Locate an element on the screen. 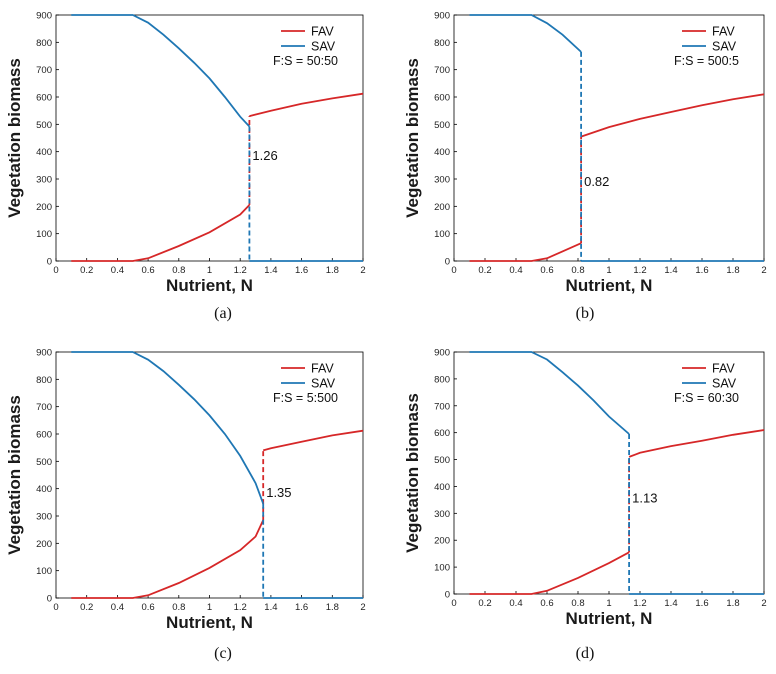 The height and width of the screenshot is (674, 776). threshold-label: 1.35 is located at coordinates (278, 492).